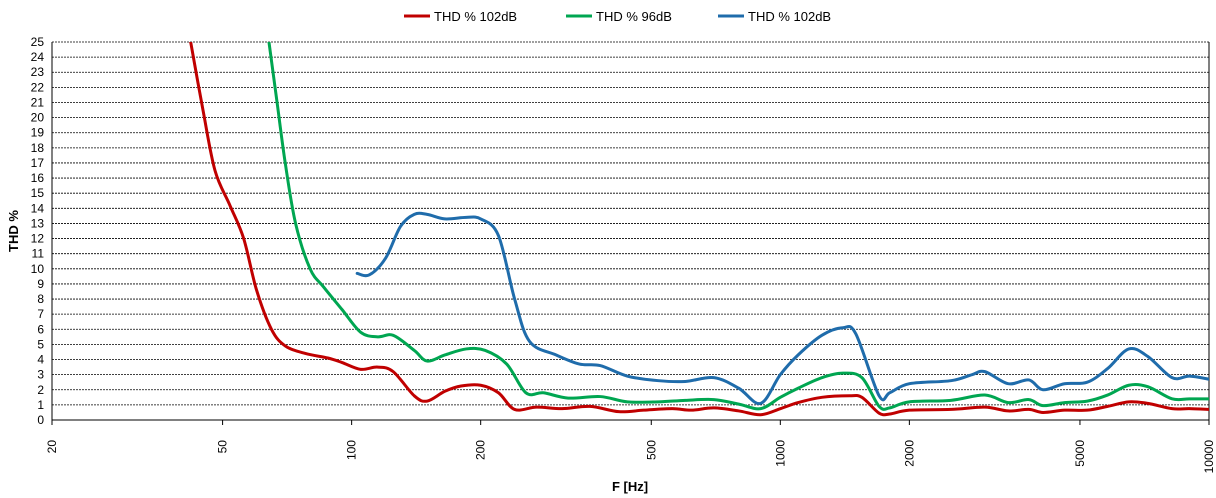  I want to click on y-tick-label: 20, so click(38, 118).